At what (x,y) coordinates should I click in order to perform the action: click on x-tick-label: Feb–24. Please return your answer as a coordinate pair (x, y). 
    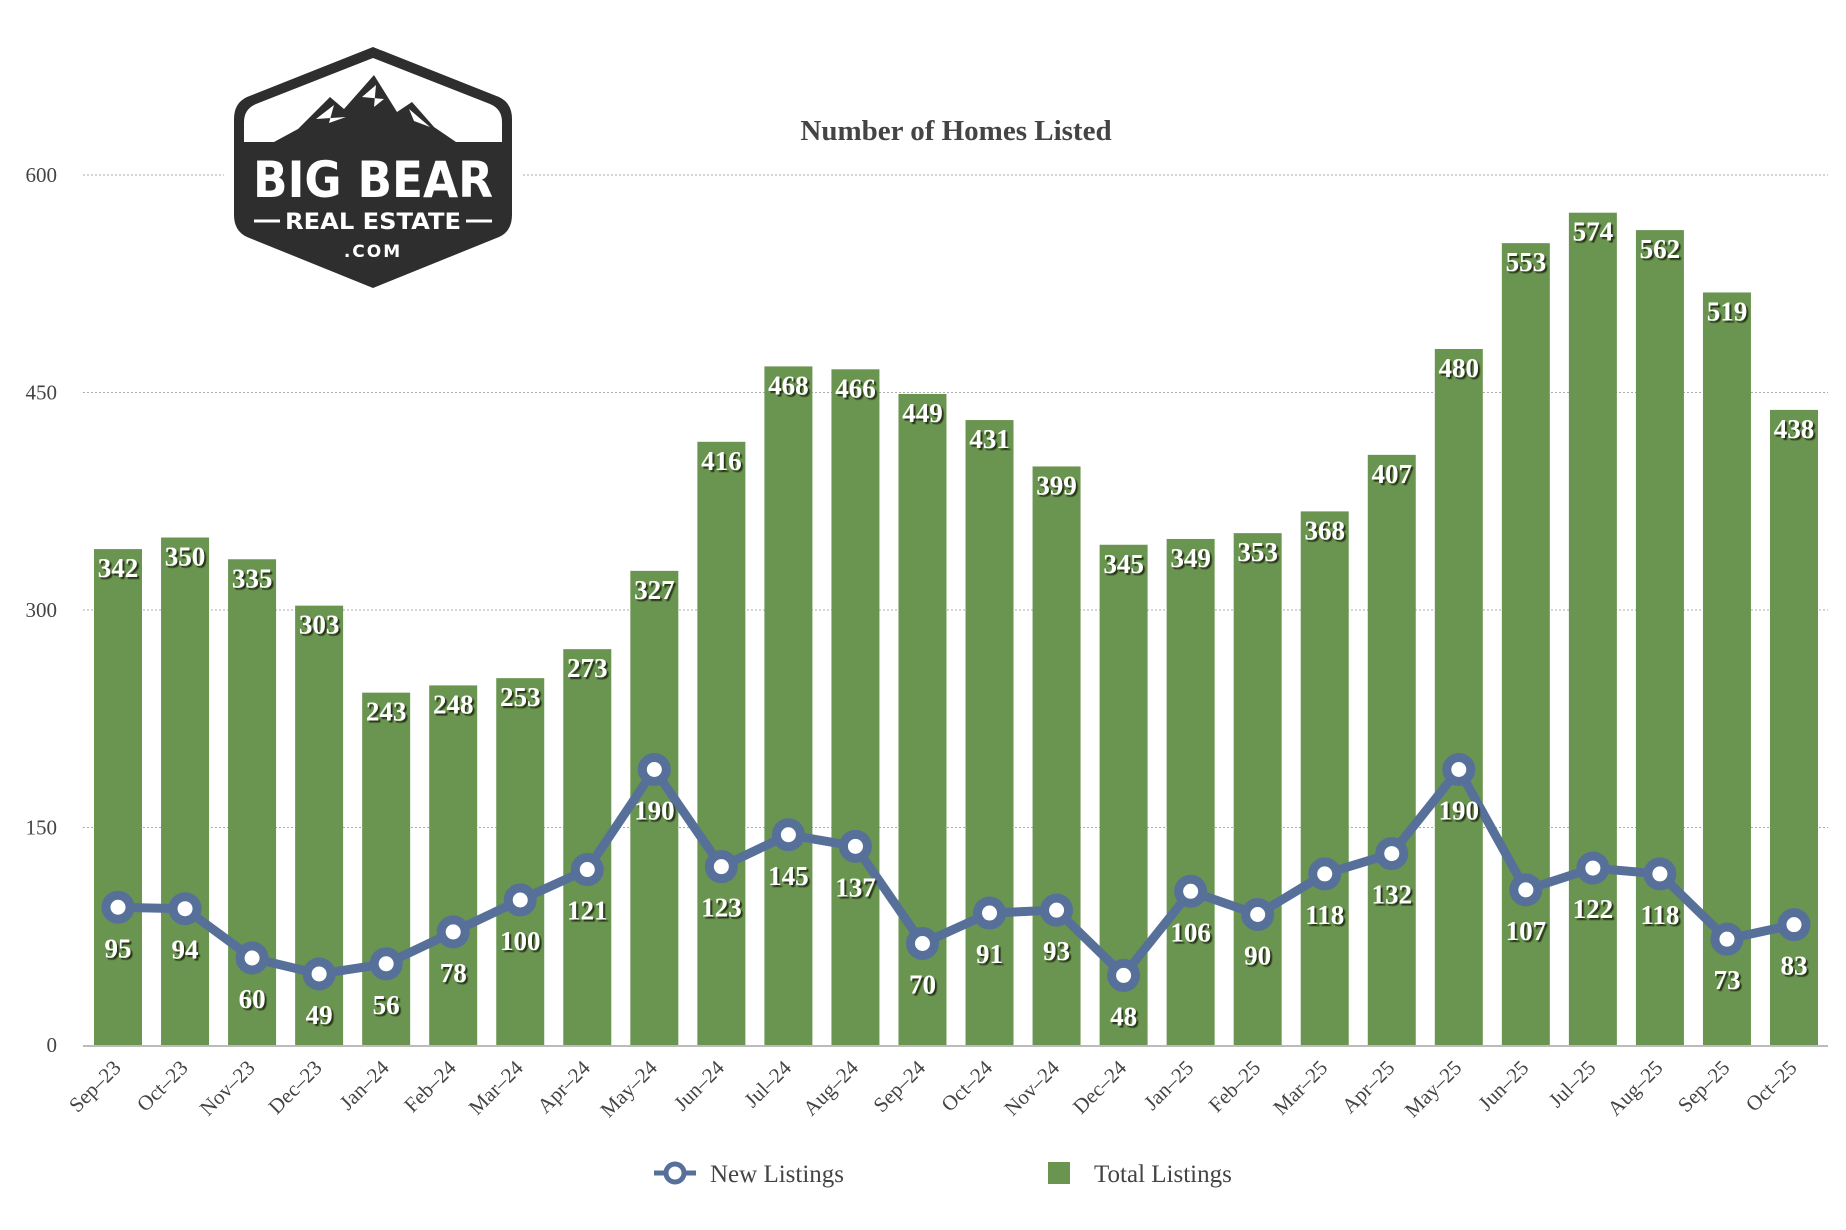
    Looking at the image, I should click on (430, 1086).